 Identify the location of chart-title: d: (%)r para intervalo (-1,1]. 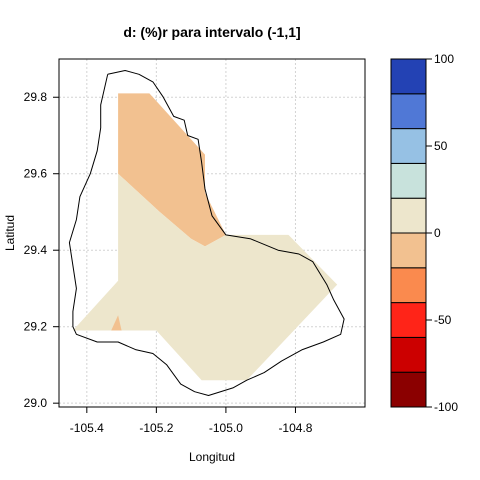
(211, 32).